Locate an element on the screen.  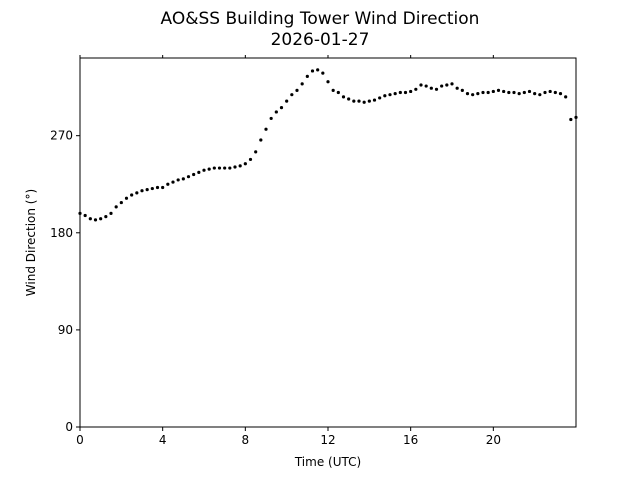
y-axis-label: Wind Direction (°) is located at coordinates (31, 242).